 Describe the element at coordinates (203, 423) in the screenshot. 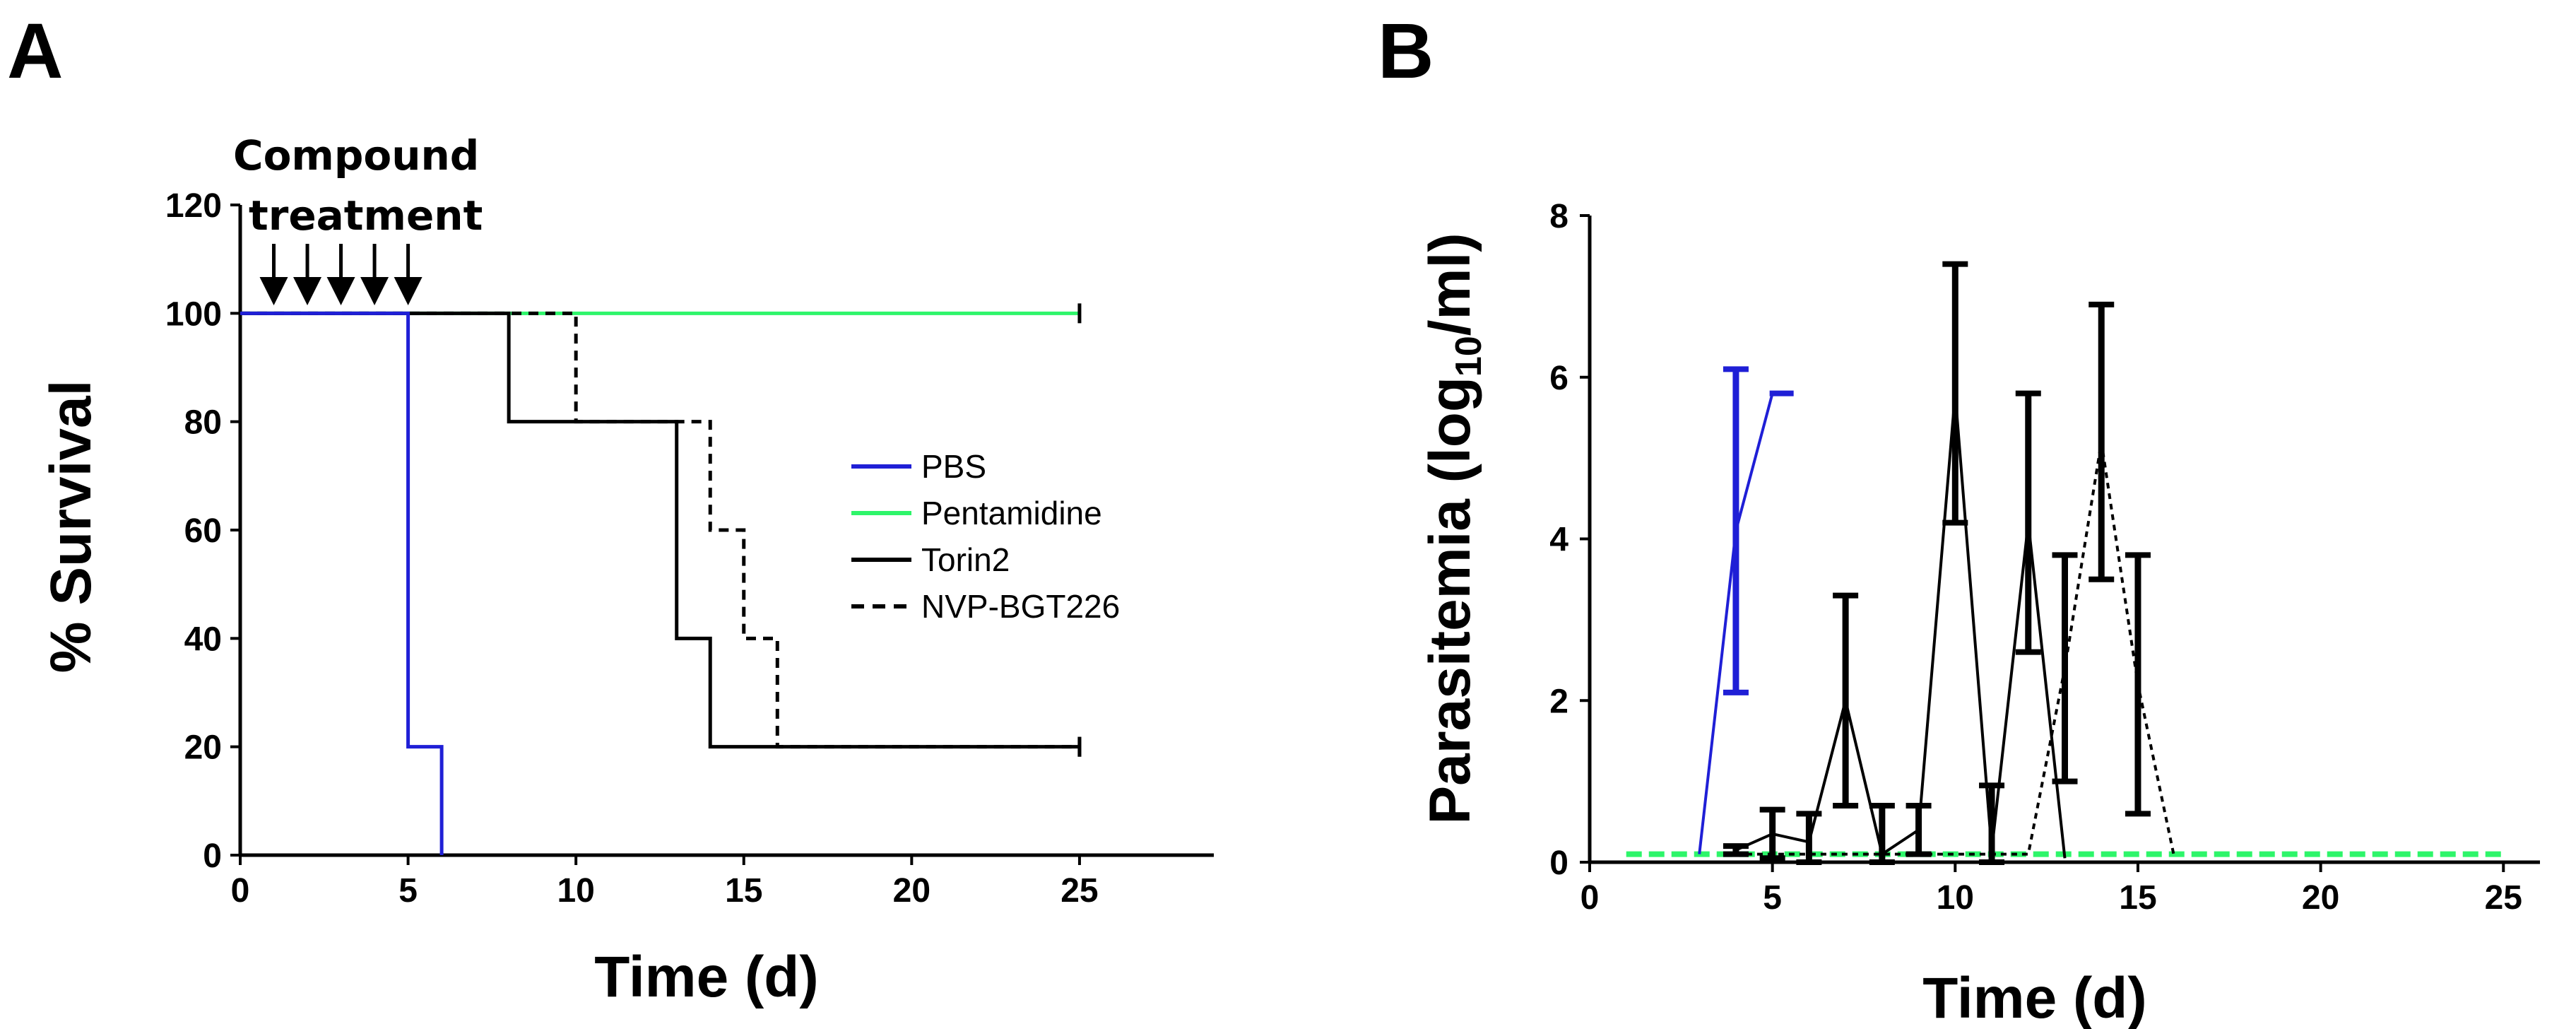

I see `y-tick-label: 80` at that location.